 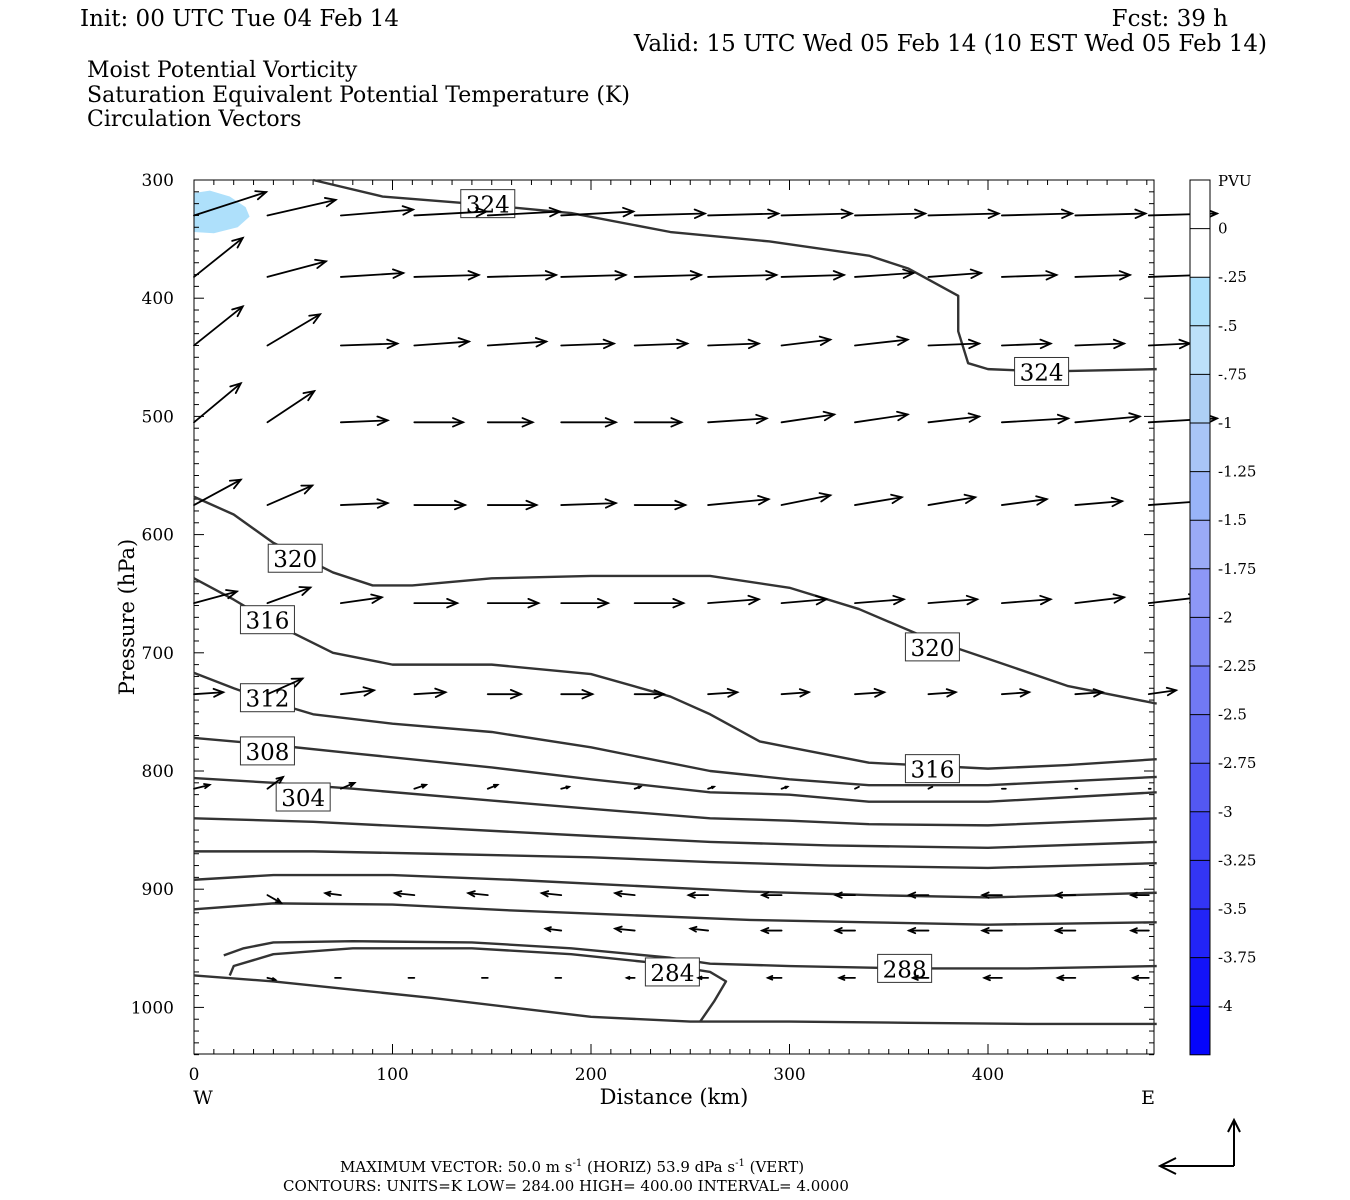 I want to click on colorbar-label: -.25, so click(x=1232, y=277).